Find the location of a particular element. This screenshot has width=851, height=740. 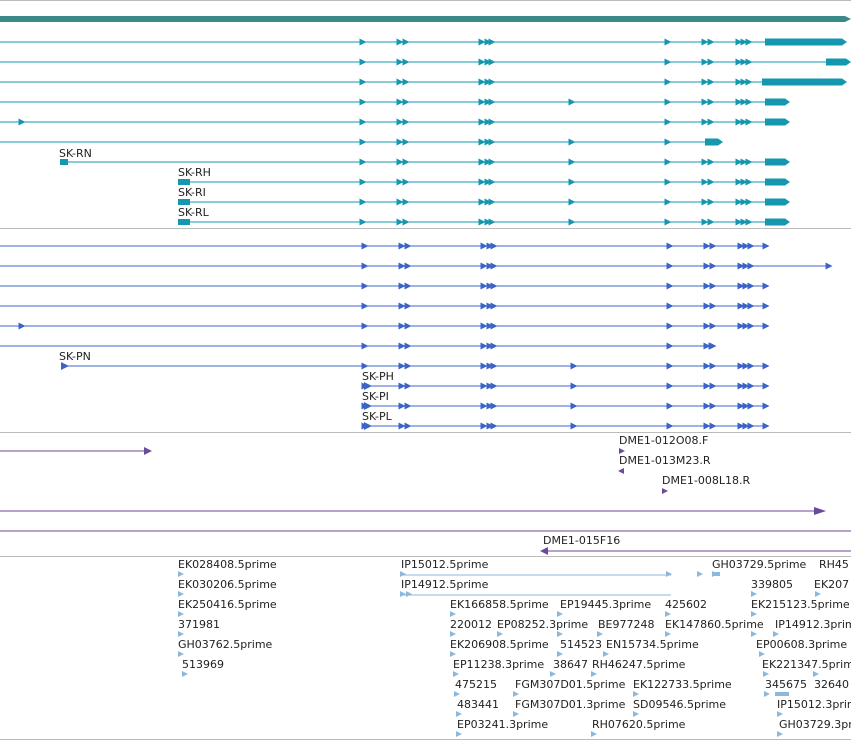

est-label: 425602 is located at coordinates (686, 604).